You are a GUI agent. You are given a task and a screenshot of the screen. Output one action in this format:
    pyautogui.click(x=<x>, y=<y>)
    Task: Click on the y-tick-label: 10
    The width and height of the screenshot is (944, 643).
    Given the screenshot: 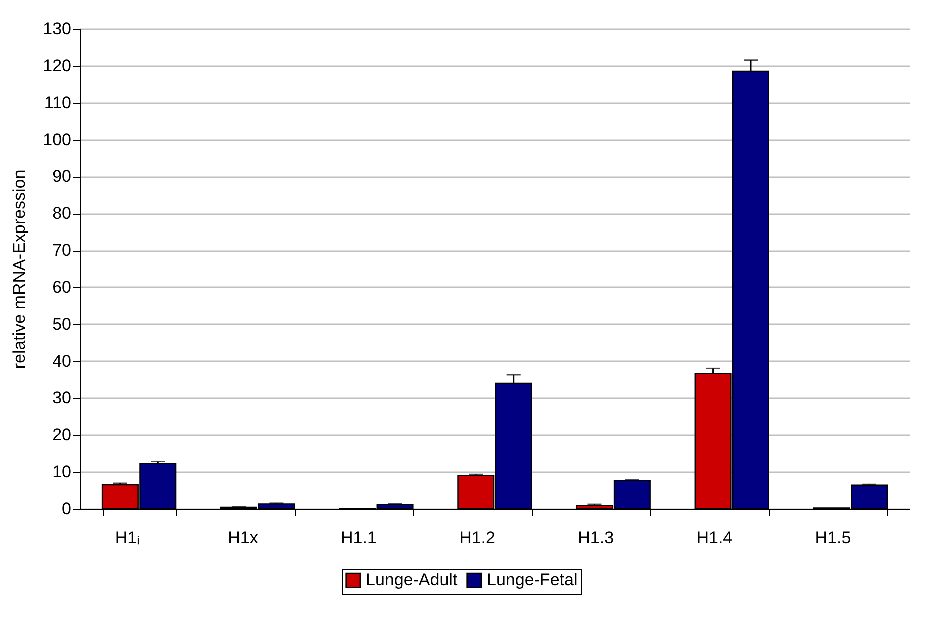 What is the action you would take?
    pyautogui.click(x=62, y=472)
    